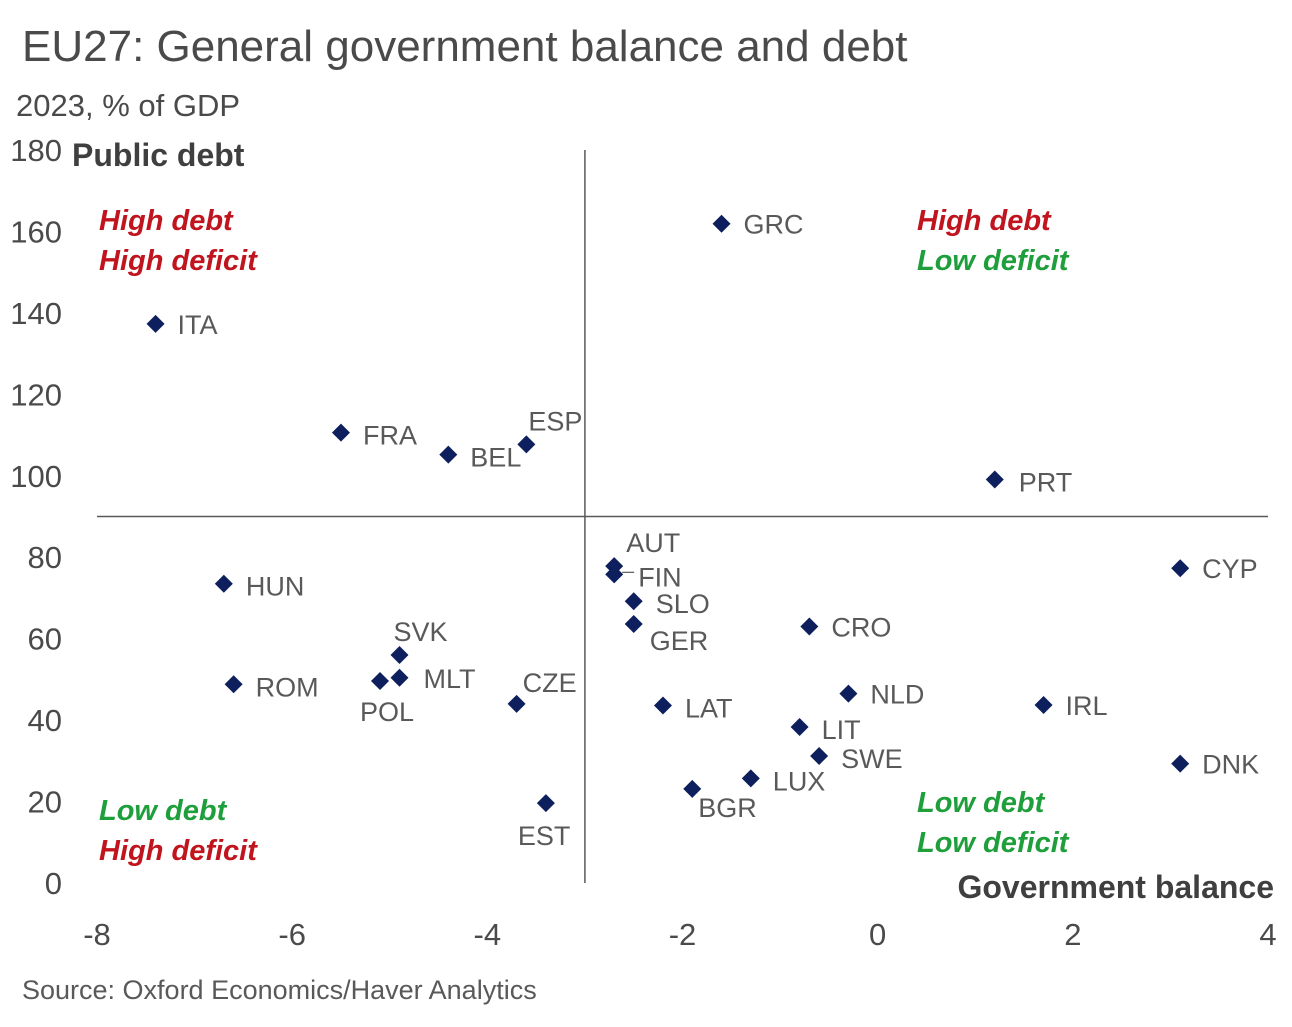 This screenshot has height=1027, width=1292. Describe the element at coordinates (340, 432) in the screenshot. I see `point-marker-fra` at that location.